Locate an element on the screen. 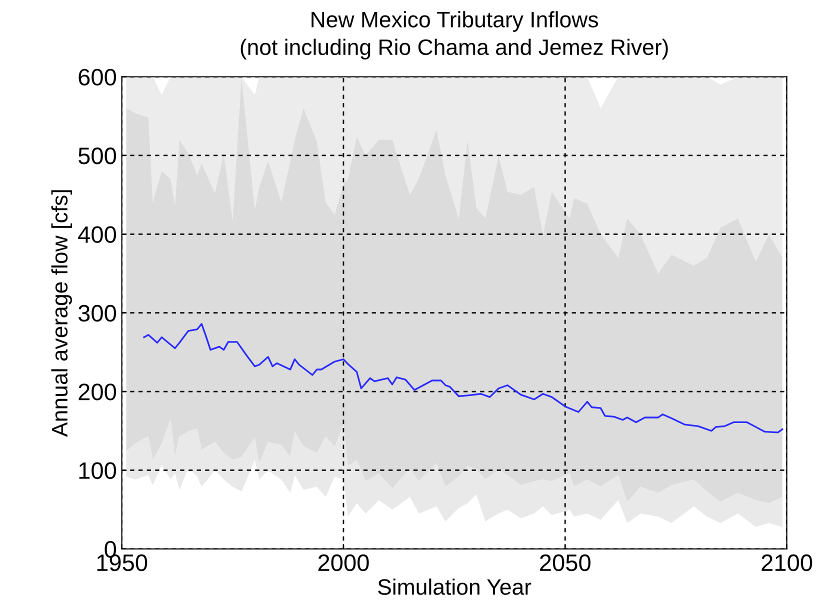  x-axis-title: Simulation Year is located at coordinates (455, 586).